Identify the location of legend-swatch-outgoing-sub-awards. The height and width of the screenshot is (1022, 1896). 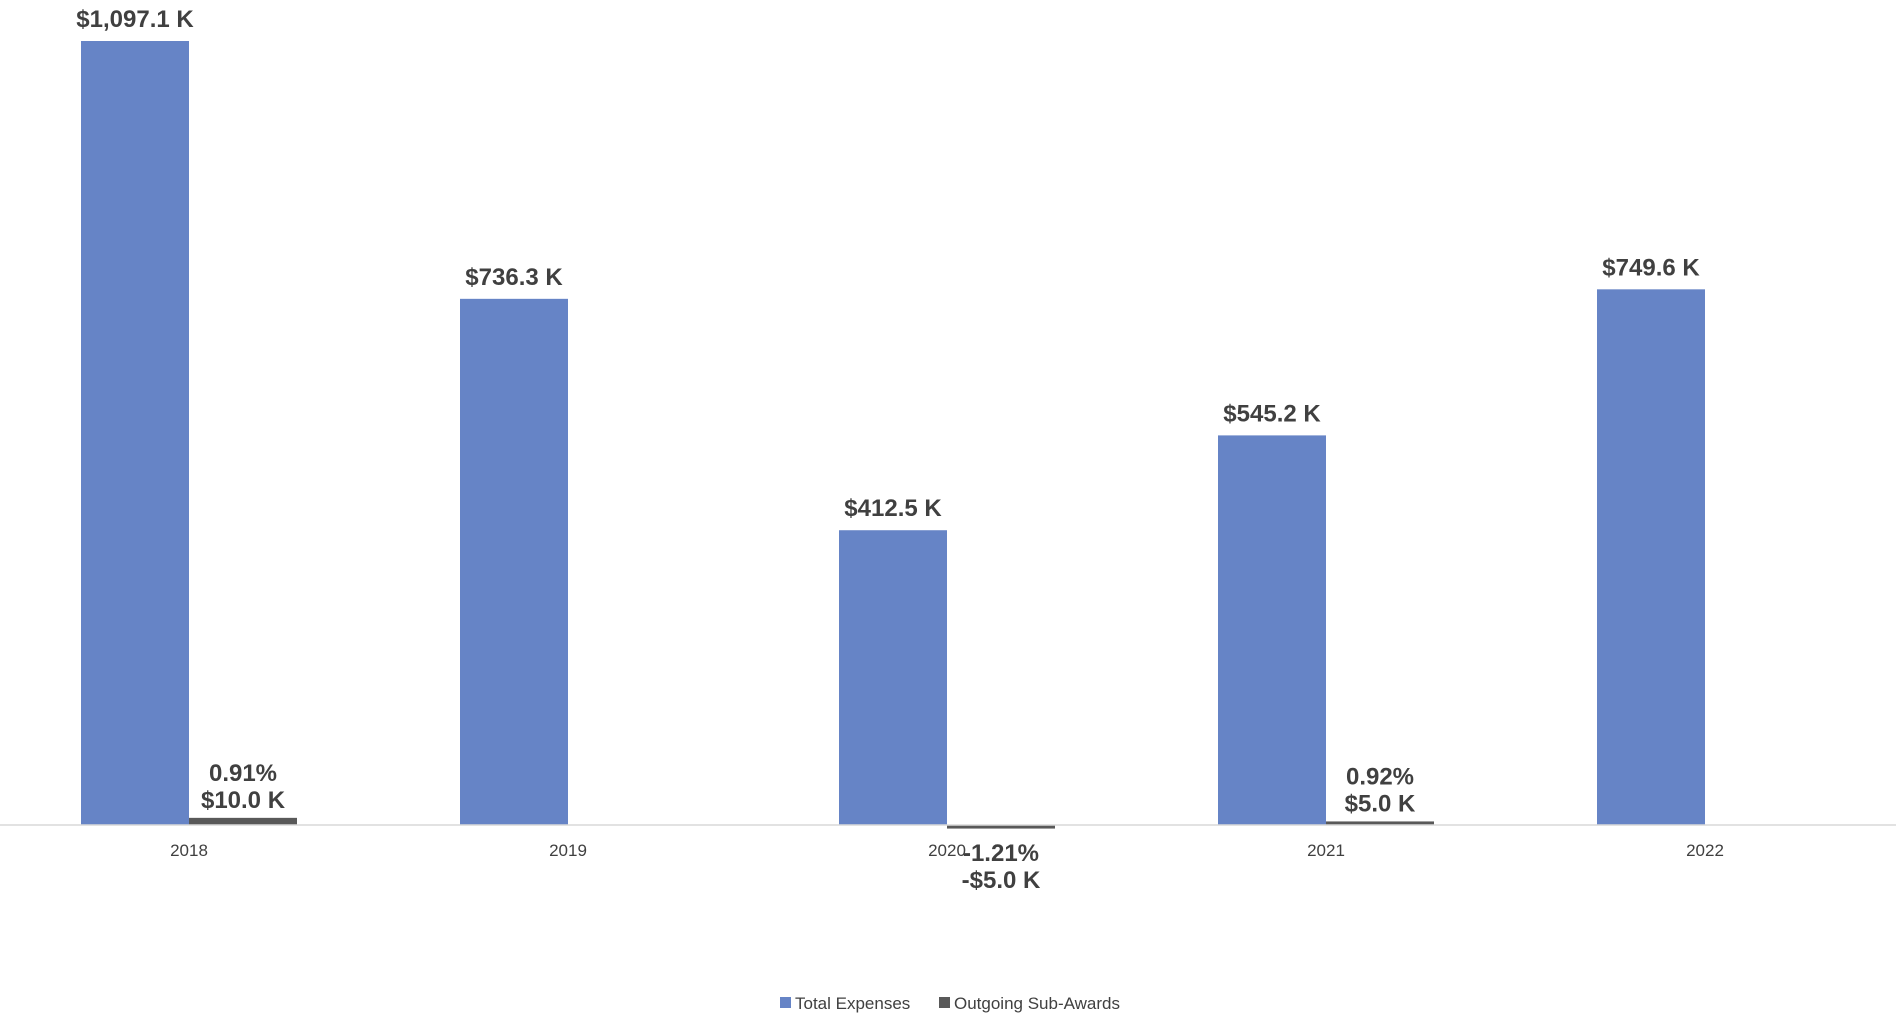
(944, 1002).